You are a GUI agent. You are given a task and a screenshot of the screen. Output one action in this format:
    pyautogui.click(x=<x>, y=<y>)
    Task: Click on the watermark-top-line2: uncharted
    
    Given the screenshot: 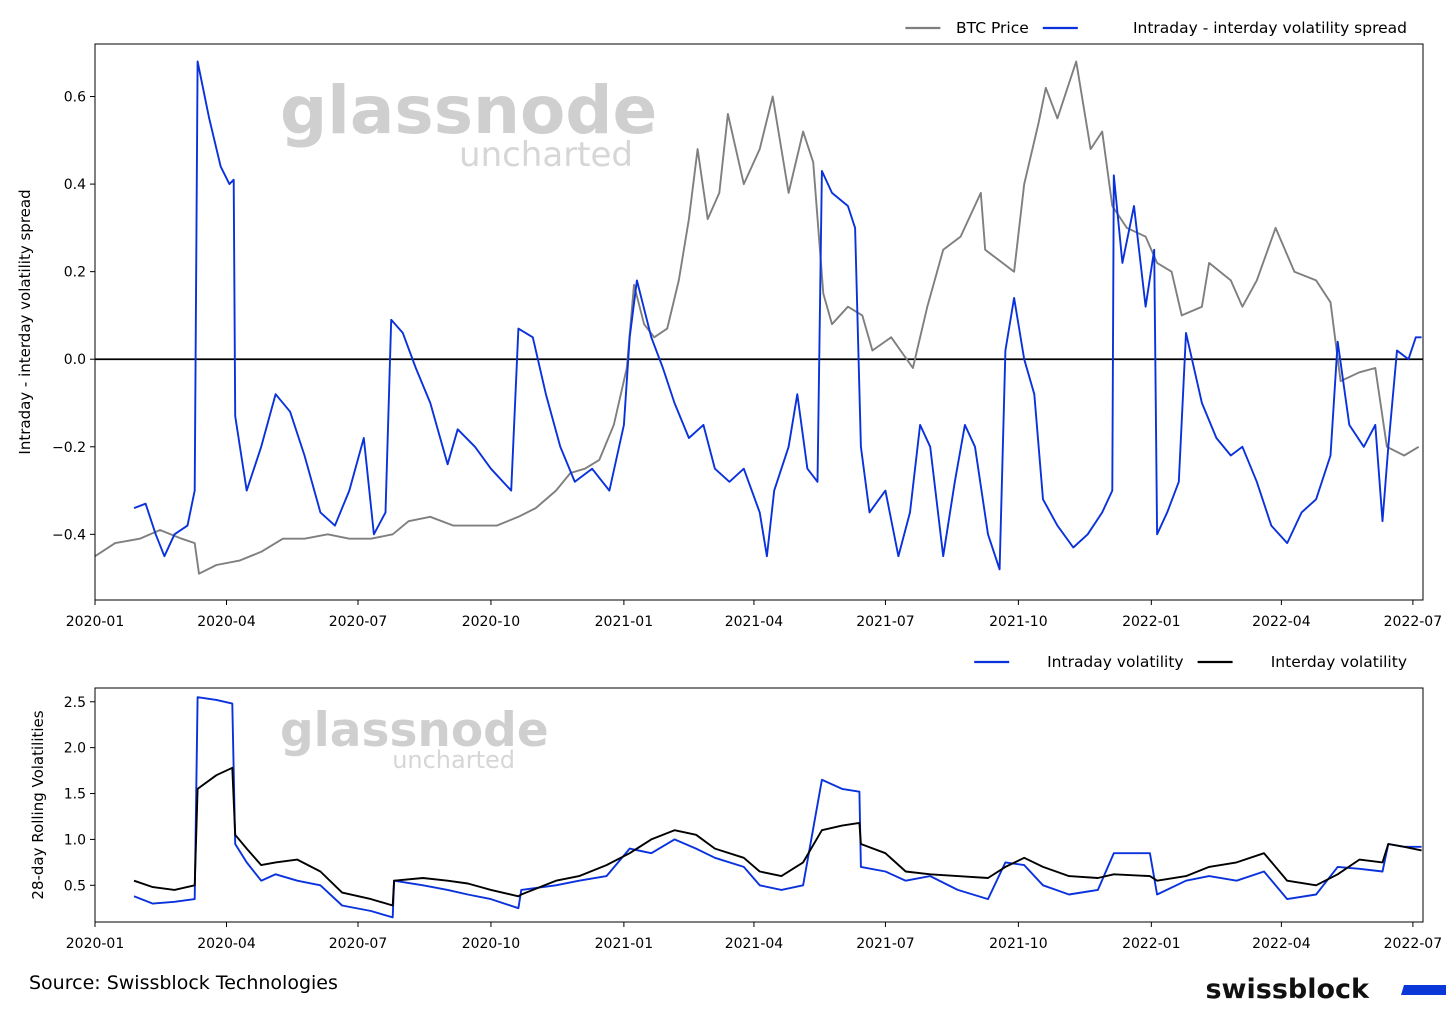 What is the action you would take?
    pyautogui.click(x=546, y=155)
    